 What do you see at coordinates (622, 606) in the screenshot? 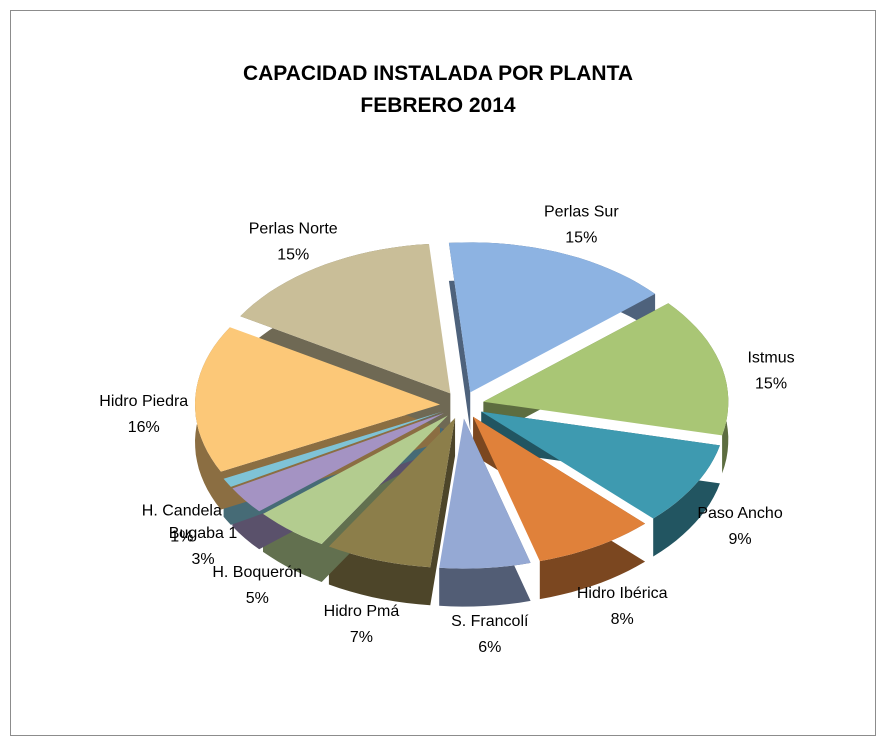
I see `data-label: Hidro Ibérica 8%` at bounding box center [622, 606].